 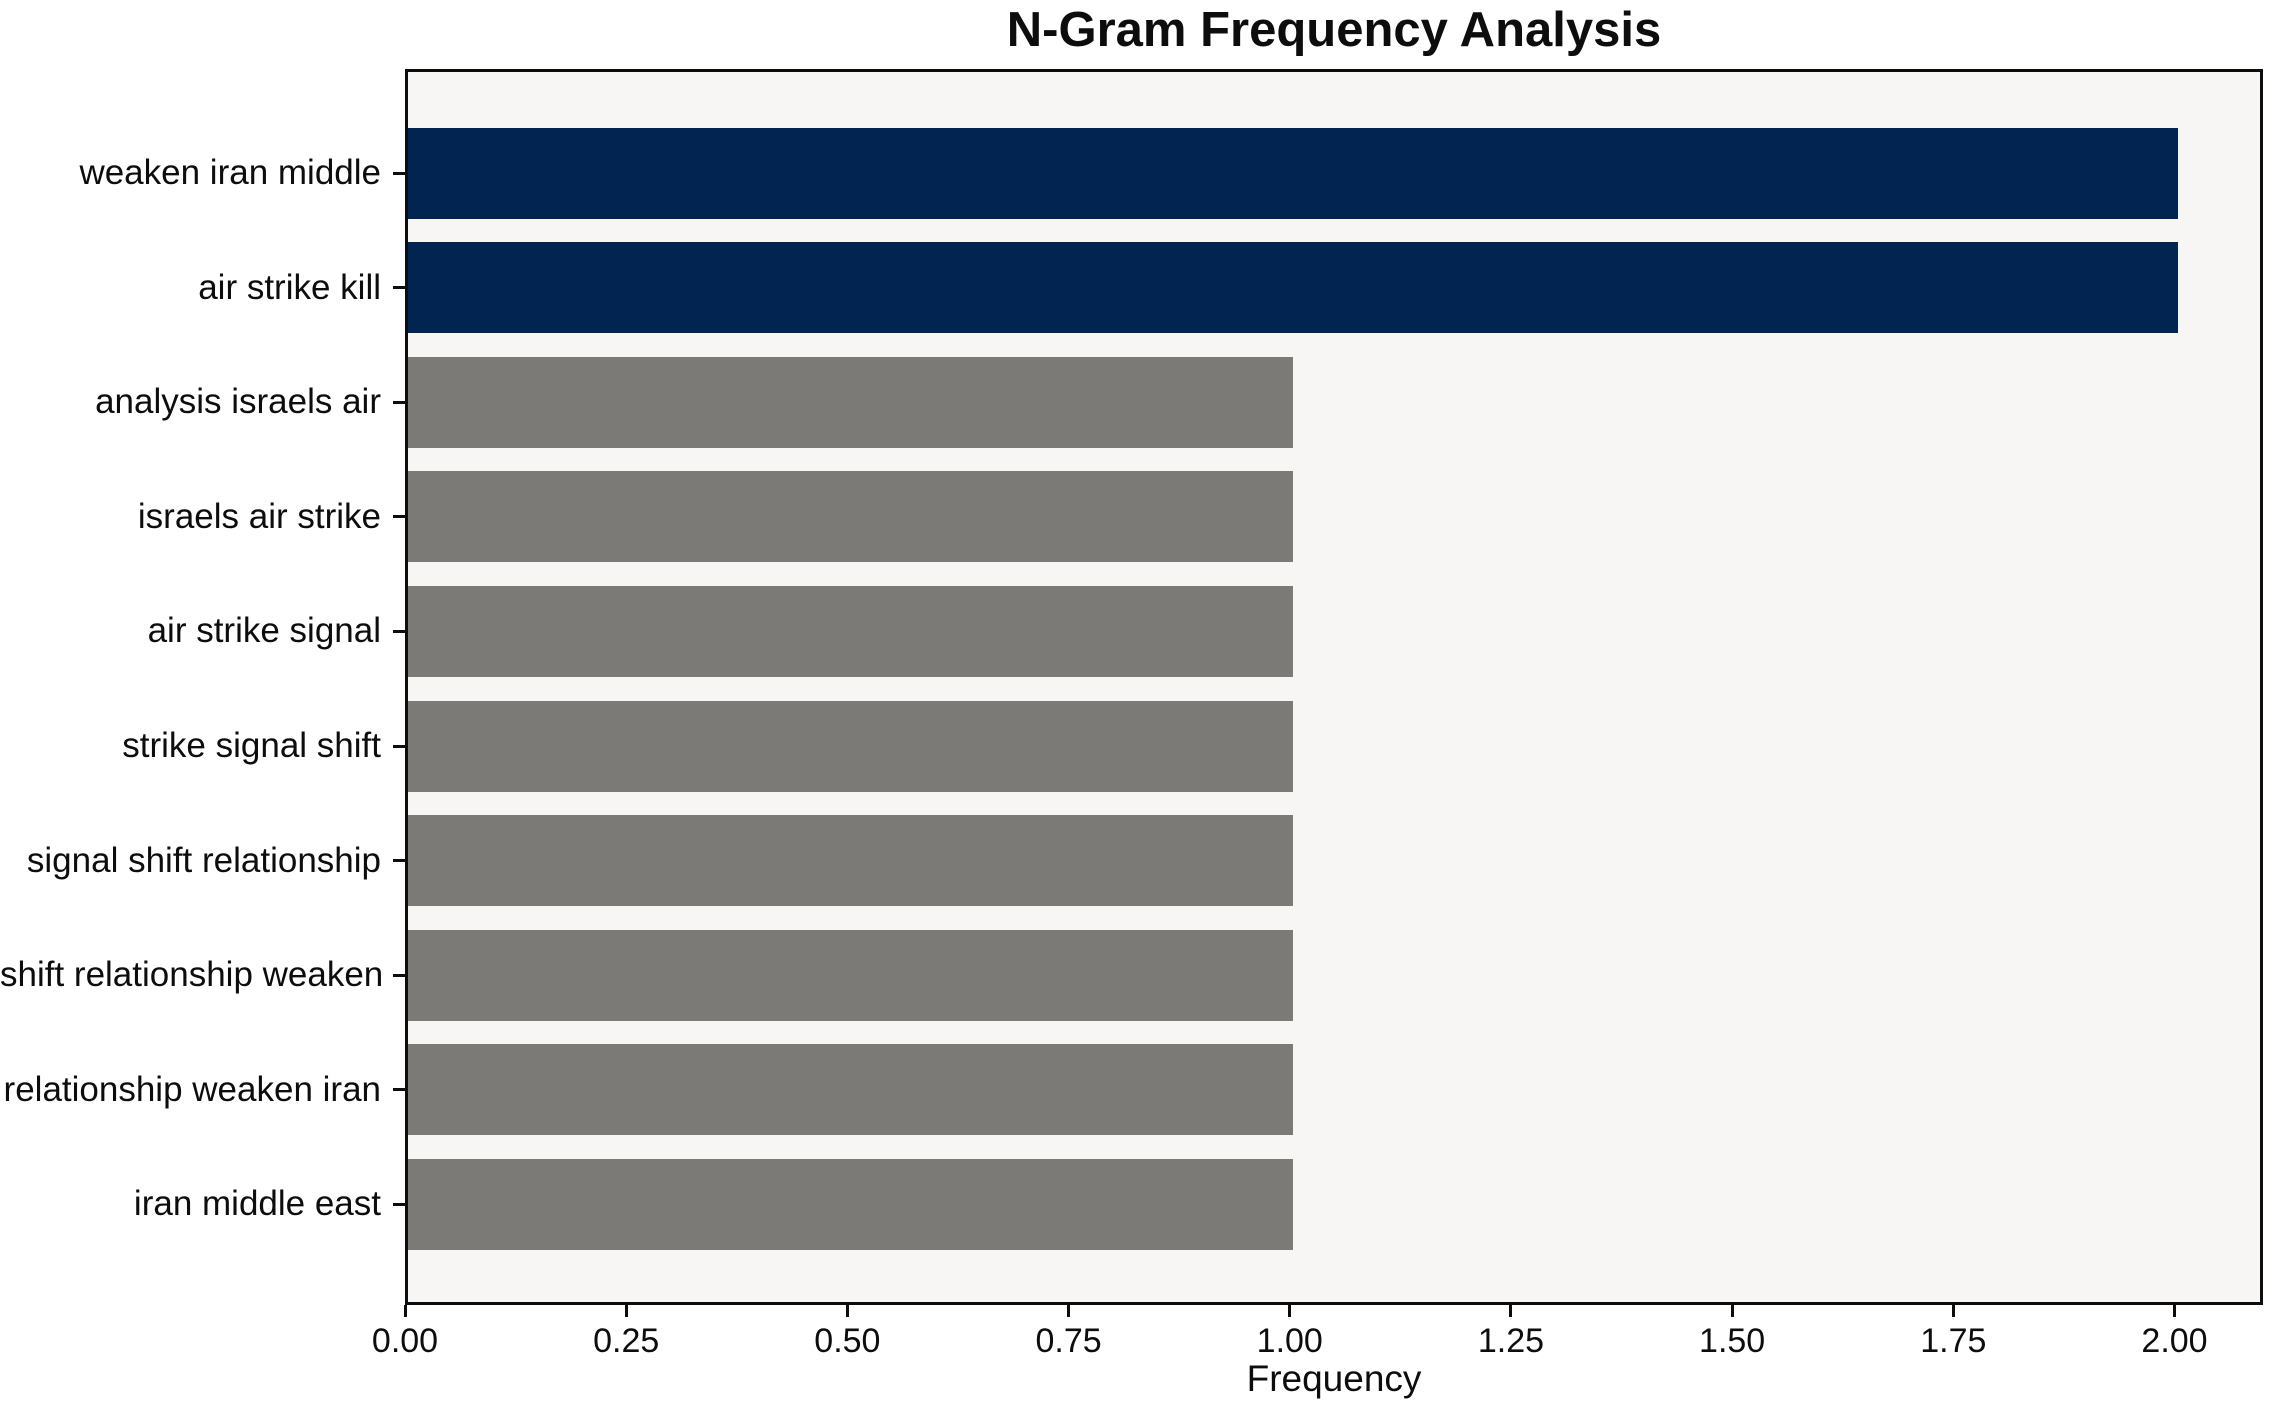 I want to click on chart-title: N-Gram Frequency Analysis, so click(x=1334, y=30).